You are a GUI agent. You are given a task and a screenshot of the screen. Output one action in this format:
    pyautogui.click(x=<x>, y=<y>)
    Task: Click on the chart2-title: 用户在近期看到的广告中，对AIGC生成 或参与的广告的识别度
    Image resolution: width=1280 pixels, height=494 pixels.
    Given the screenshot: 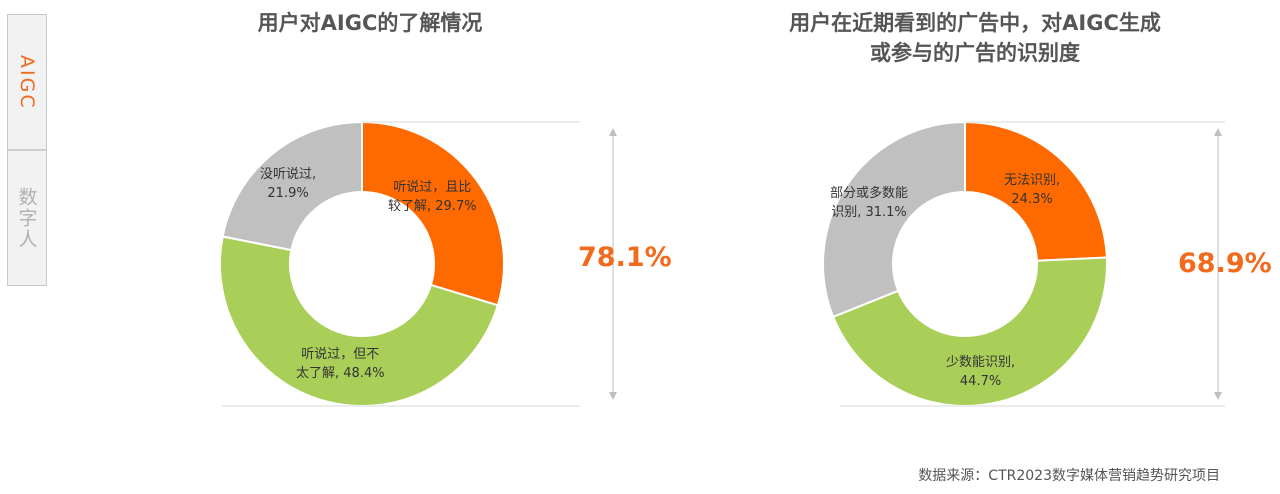 What is the action you would take?
    pyautogui.click(x=975, y=38)
    